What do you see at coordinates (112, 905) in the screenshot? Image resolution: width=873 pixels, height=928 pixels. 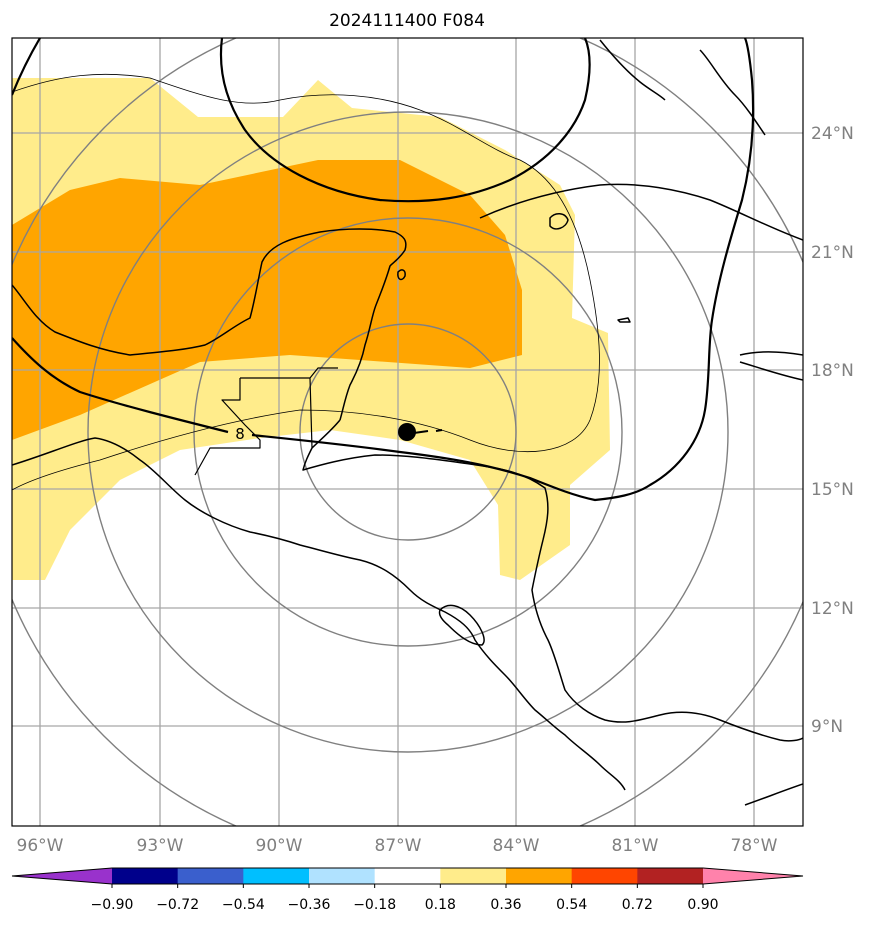 I see `colorbar-tick-label: −0.90` at bounding box center [112, 905].